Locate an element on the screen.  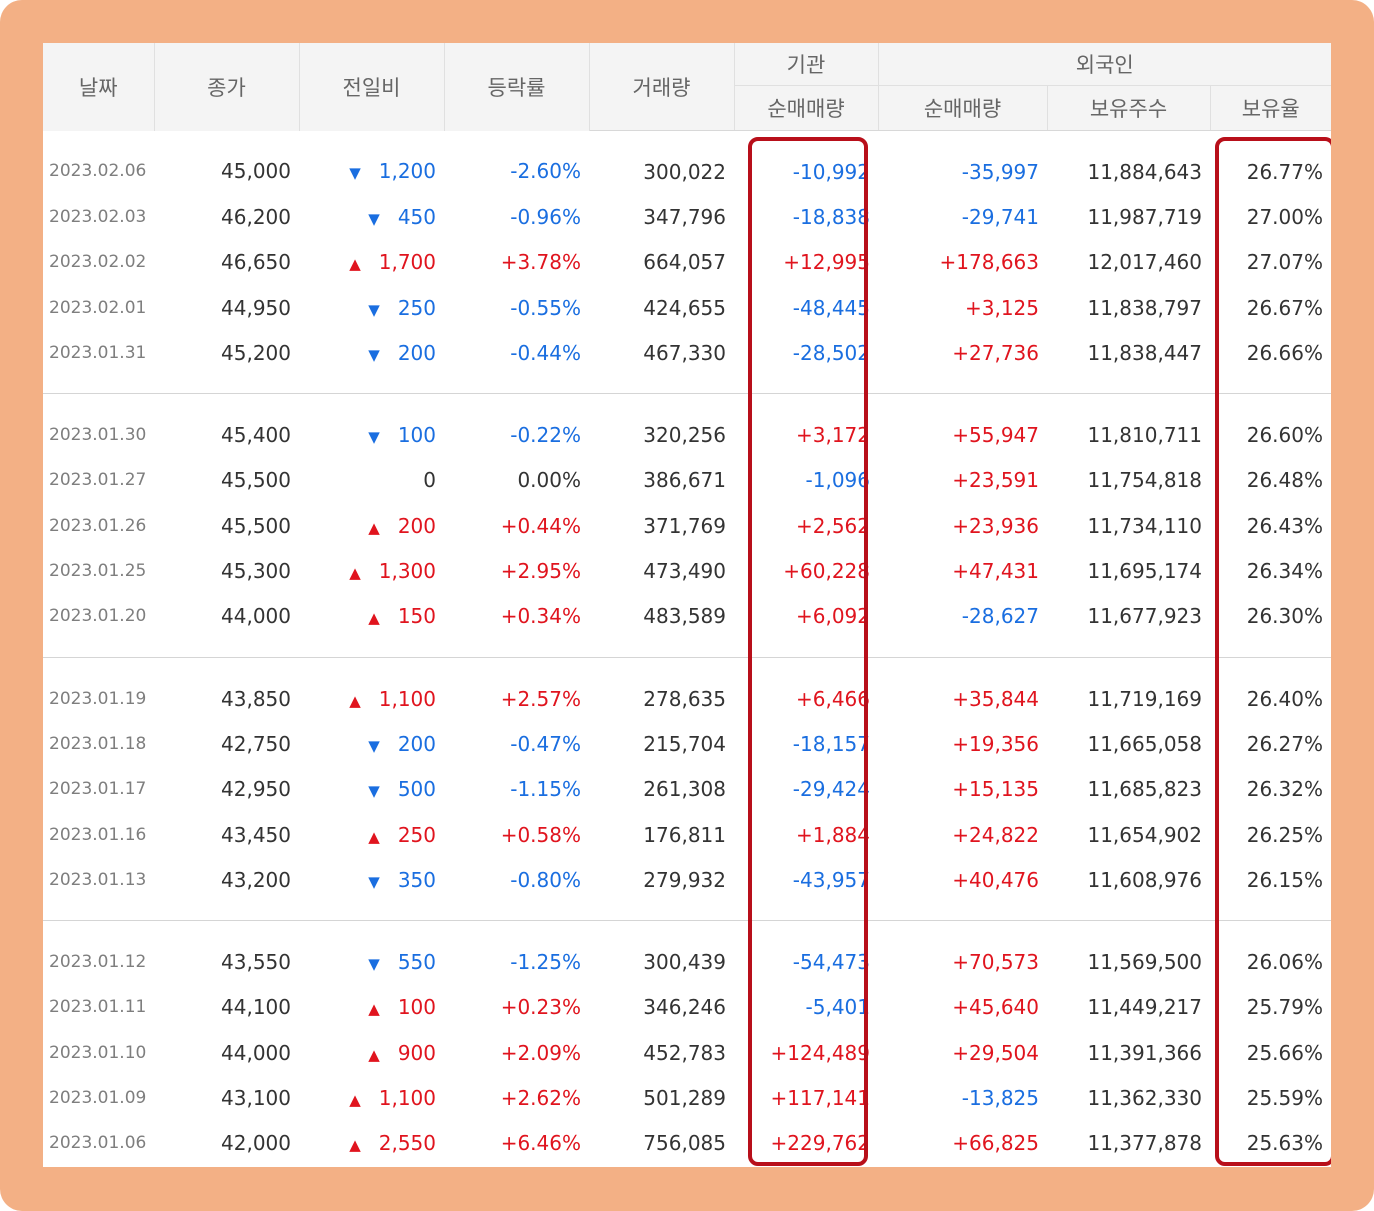
cell-foreign-holdings: 11,838,797 is located at coordinates (1144, 307).